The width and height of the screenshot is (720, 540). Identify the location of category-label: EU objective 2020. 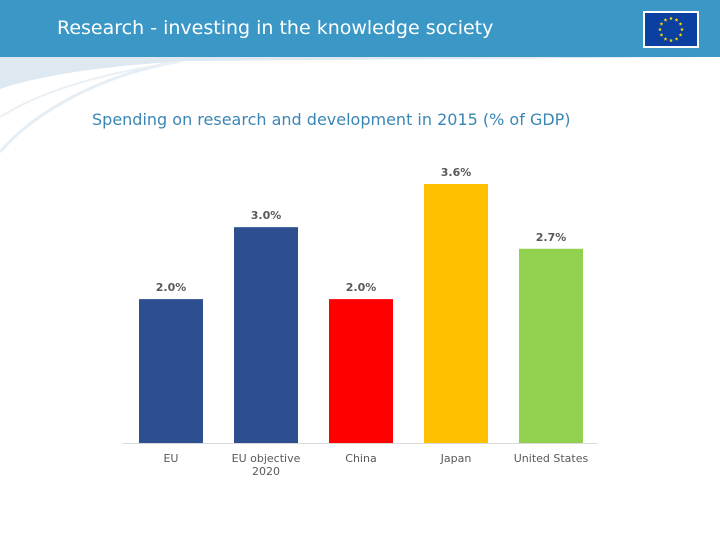
(266, 465).